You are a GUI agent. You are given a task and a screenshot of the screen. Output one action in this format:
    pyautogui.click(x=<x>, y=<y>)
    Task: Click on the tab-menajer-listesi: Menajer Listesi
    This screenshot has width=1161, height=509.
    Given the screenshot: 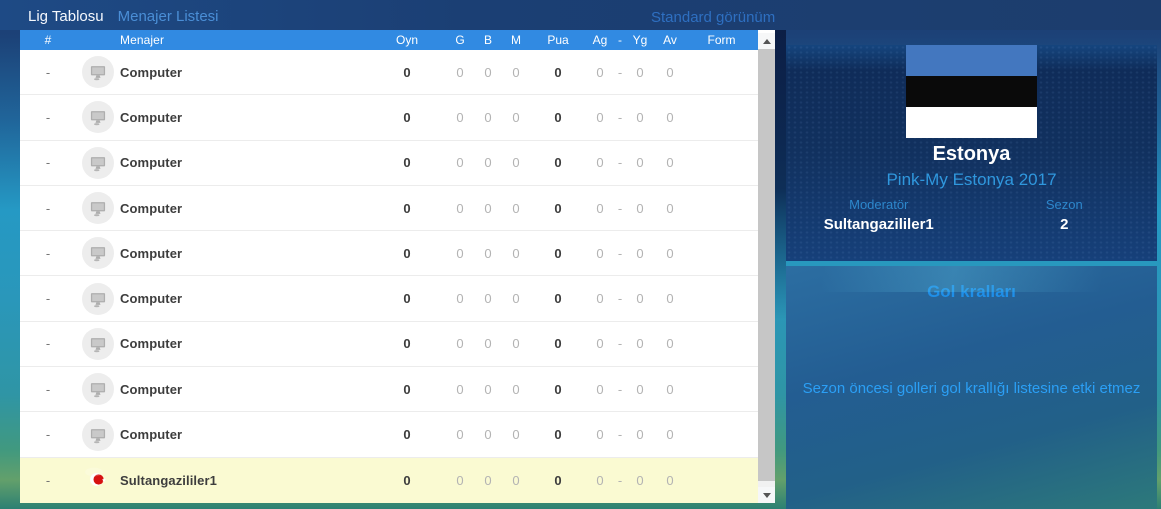 What is the action you would take?
    pyautogui.click(x=168, y=16)
    